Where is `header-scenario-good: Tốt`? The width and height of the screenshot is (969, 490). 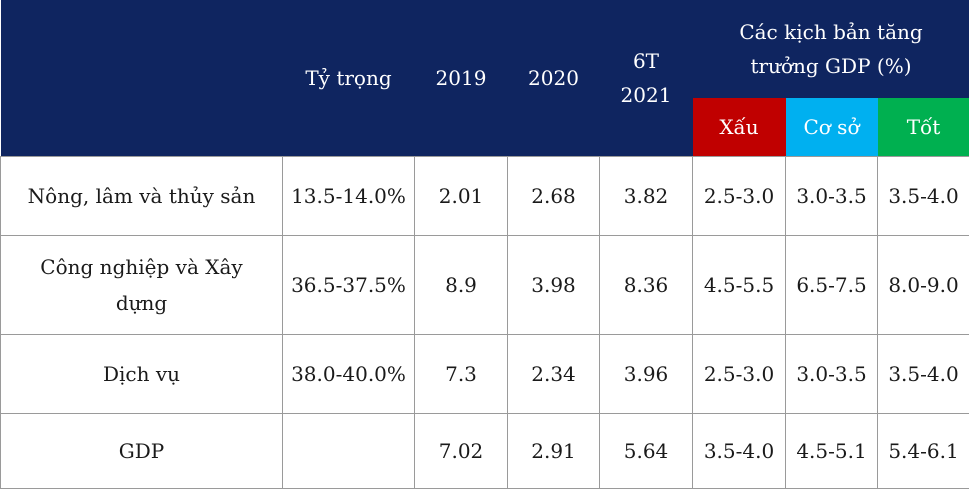 header-scenario-good: Tốt is located at coordinates (923, 127).